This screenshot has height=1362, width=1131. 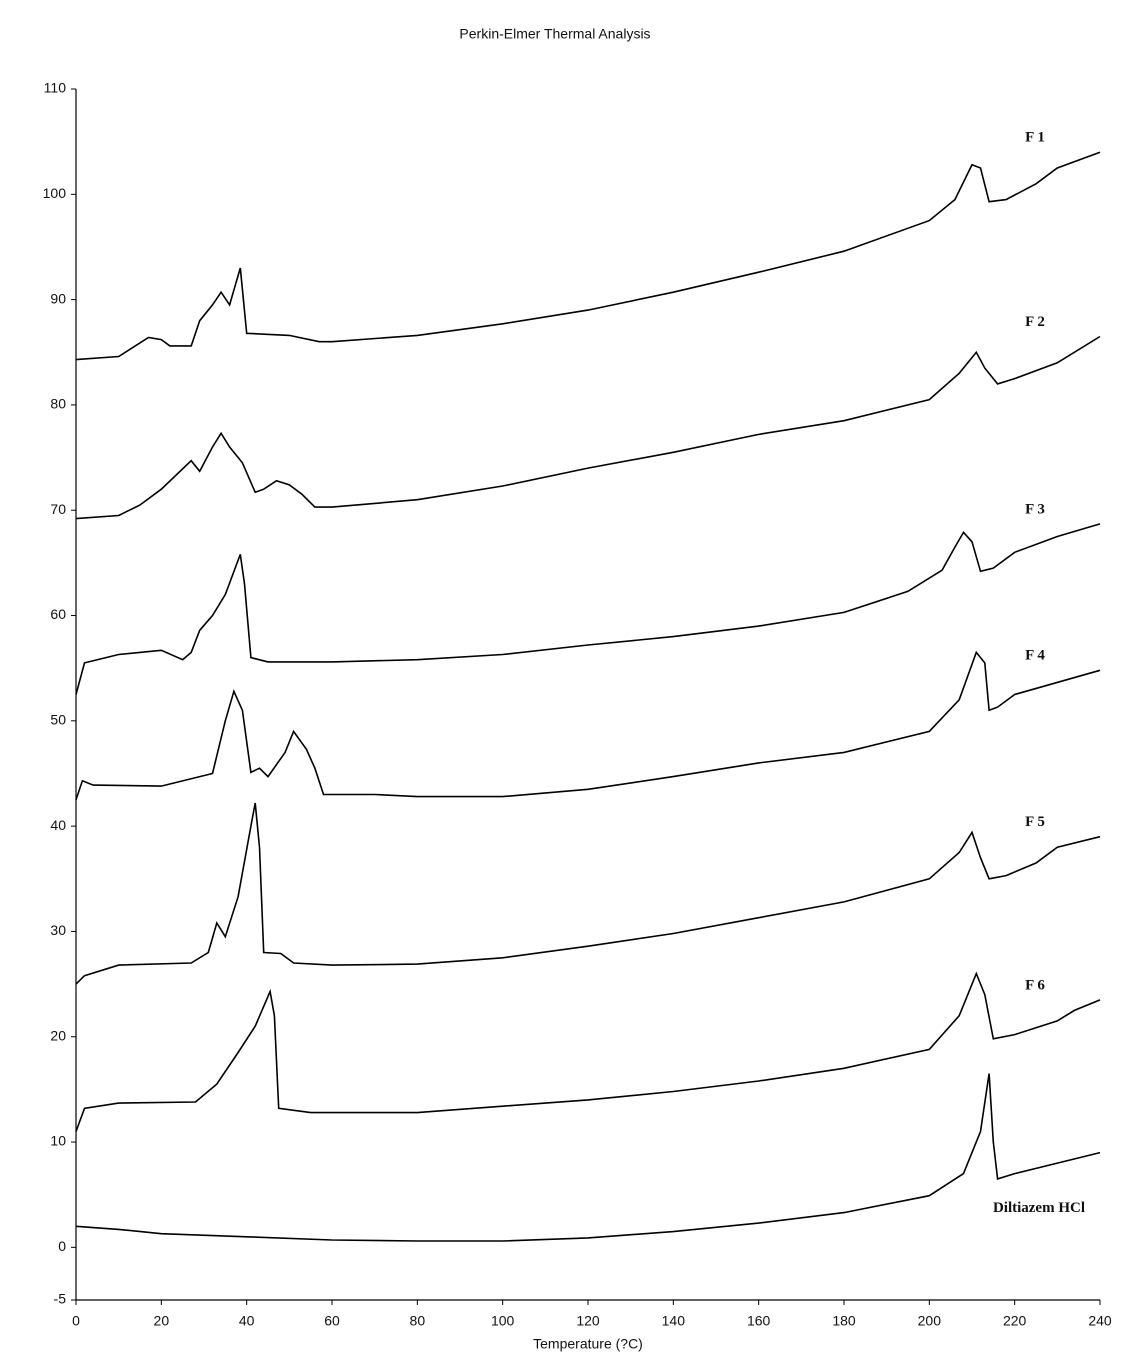 What do you see at coordinates (930, 1321) in the screenshot?
I see `x-tick-label: 200` at bounding box center [930, 1321].